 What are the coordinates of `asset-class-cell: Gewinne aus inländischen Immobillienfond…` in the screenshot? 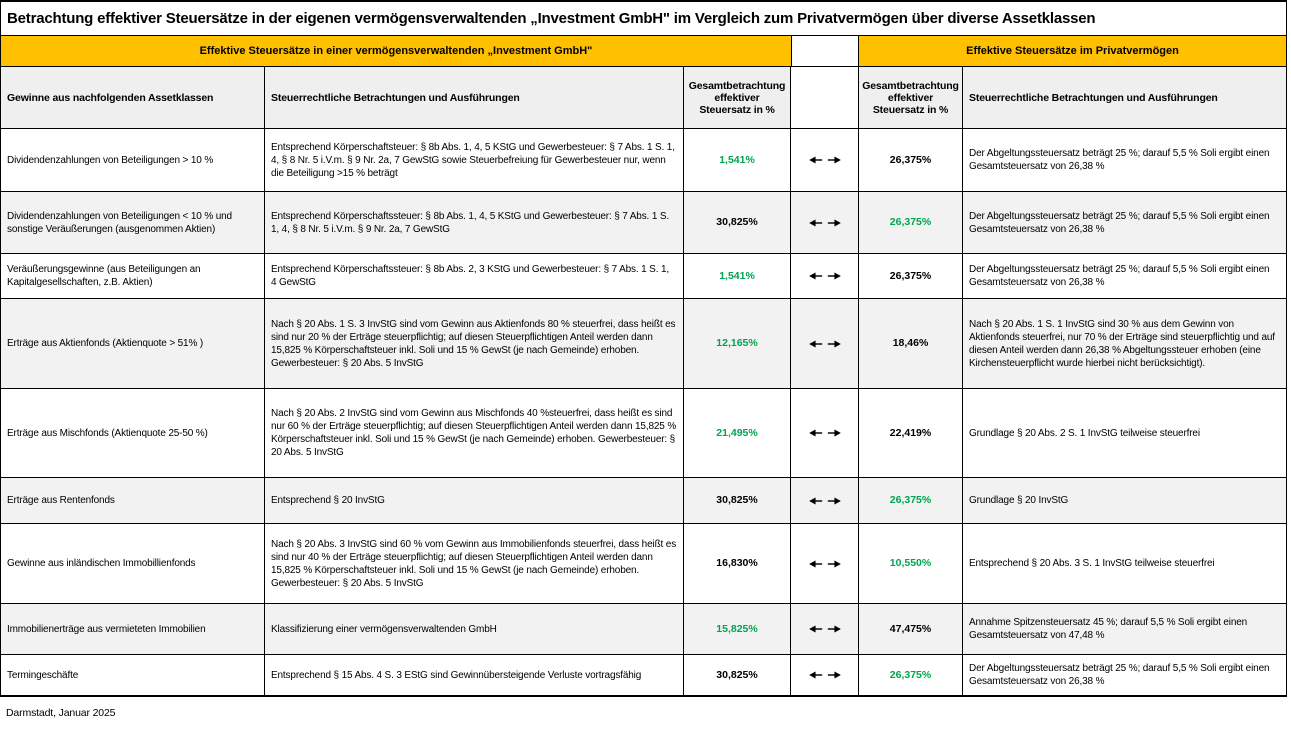 It's located at (133, 563).